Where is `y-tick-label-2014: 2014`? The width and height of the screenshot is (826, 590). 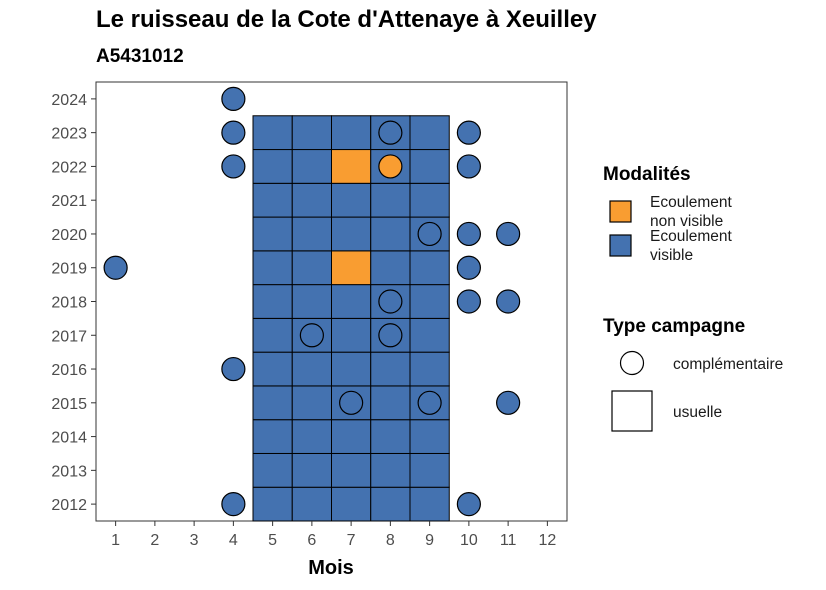
y-tick-label-2014: 2014 is located at coordinates (69, 438).